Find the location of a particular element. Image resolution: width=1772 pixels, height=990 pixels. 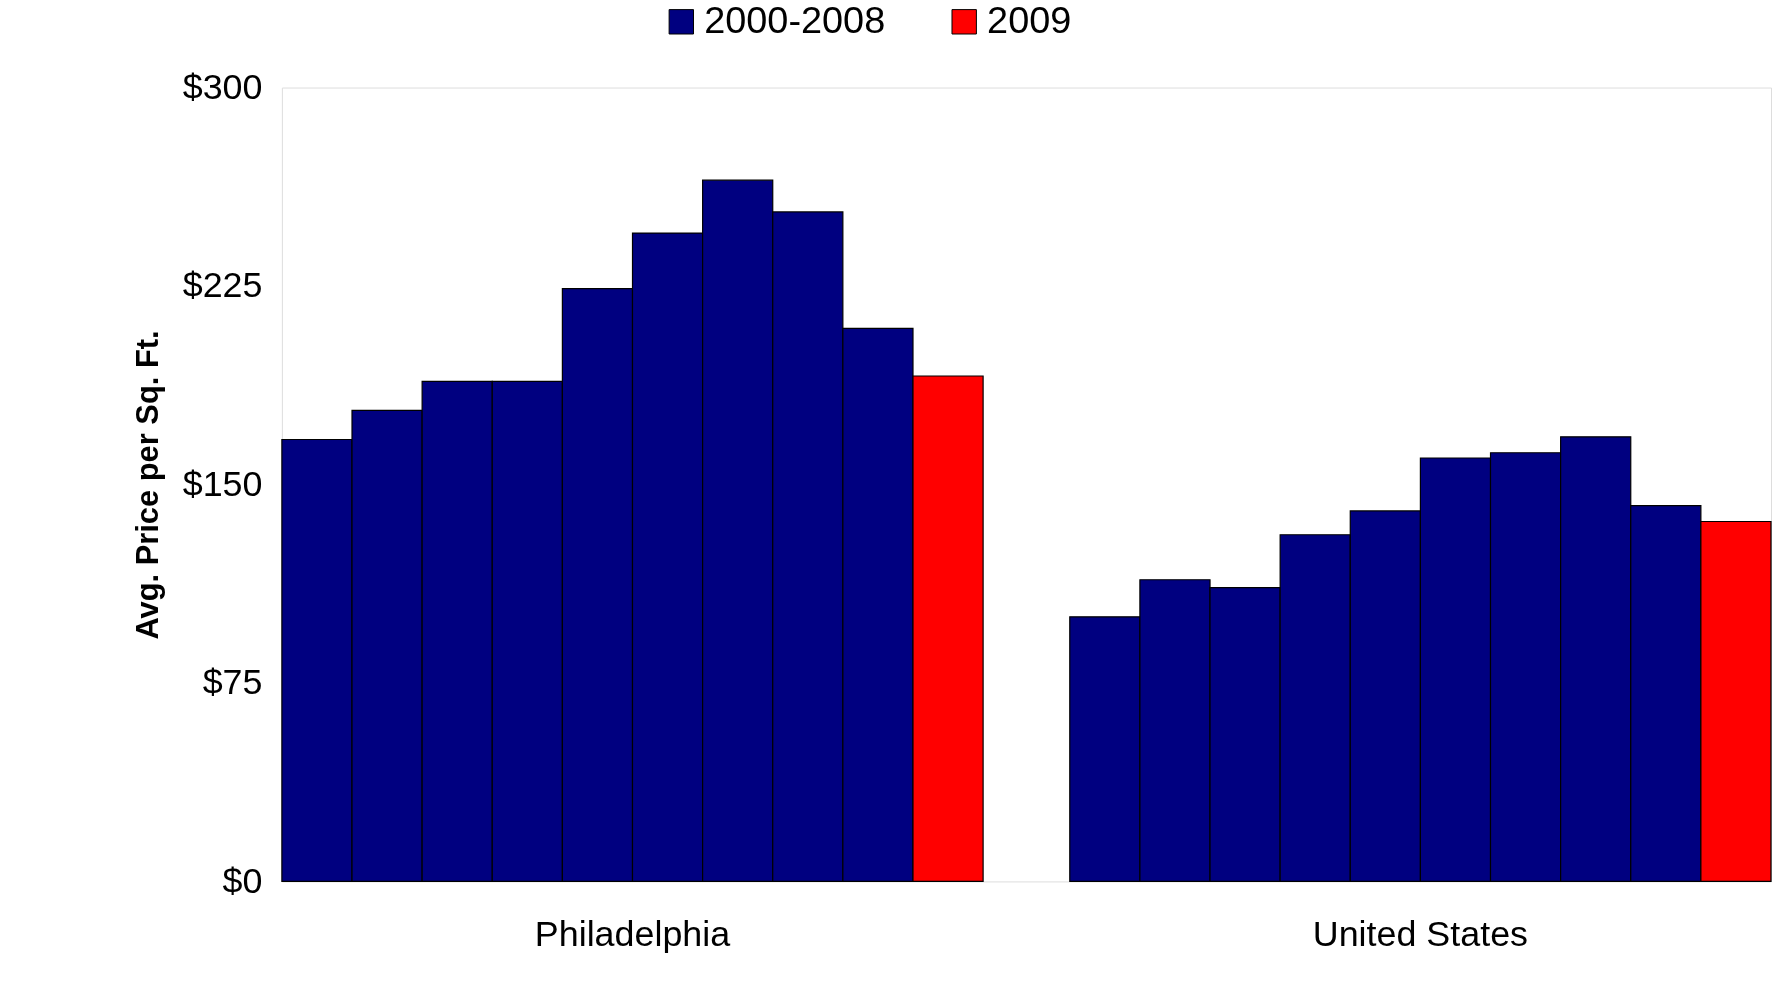

x-tick-label: Philadelphia is located at coordinates (632, 933).